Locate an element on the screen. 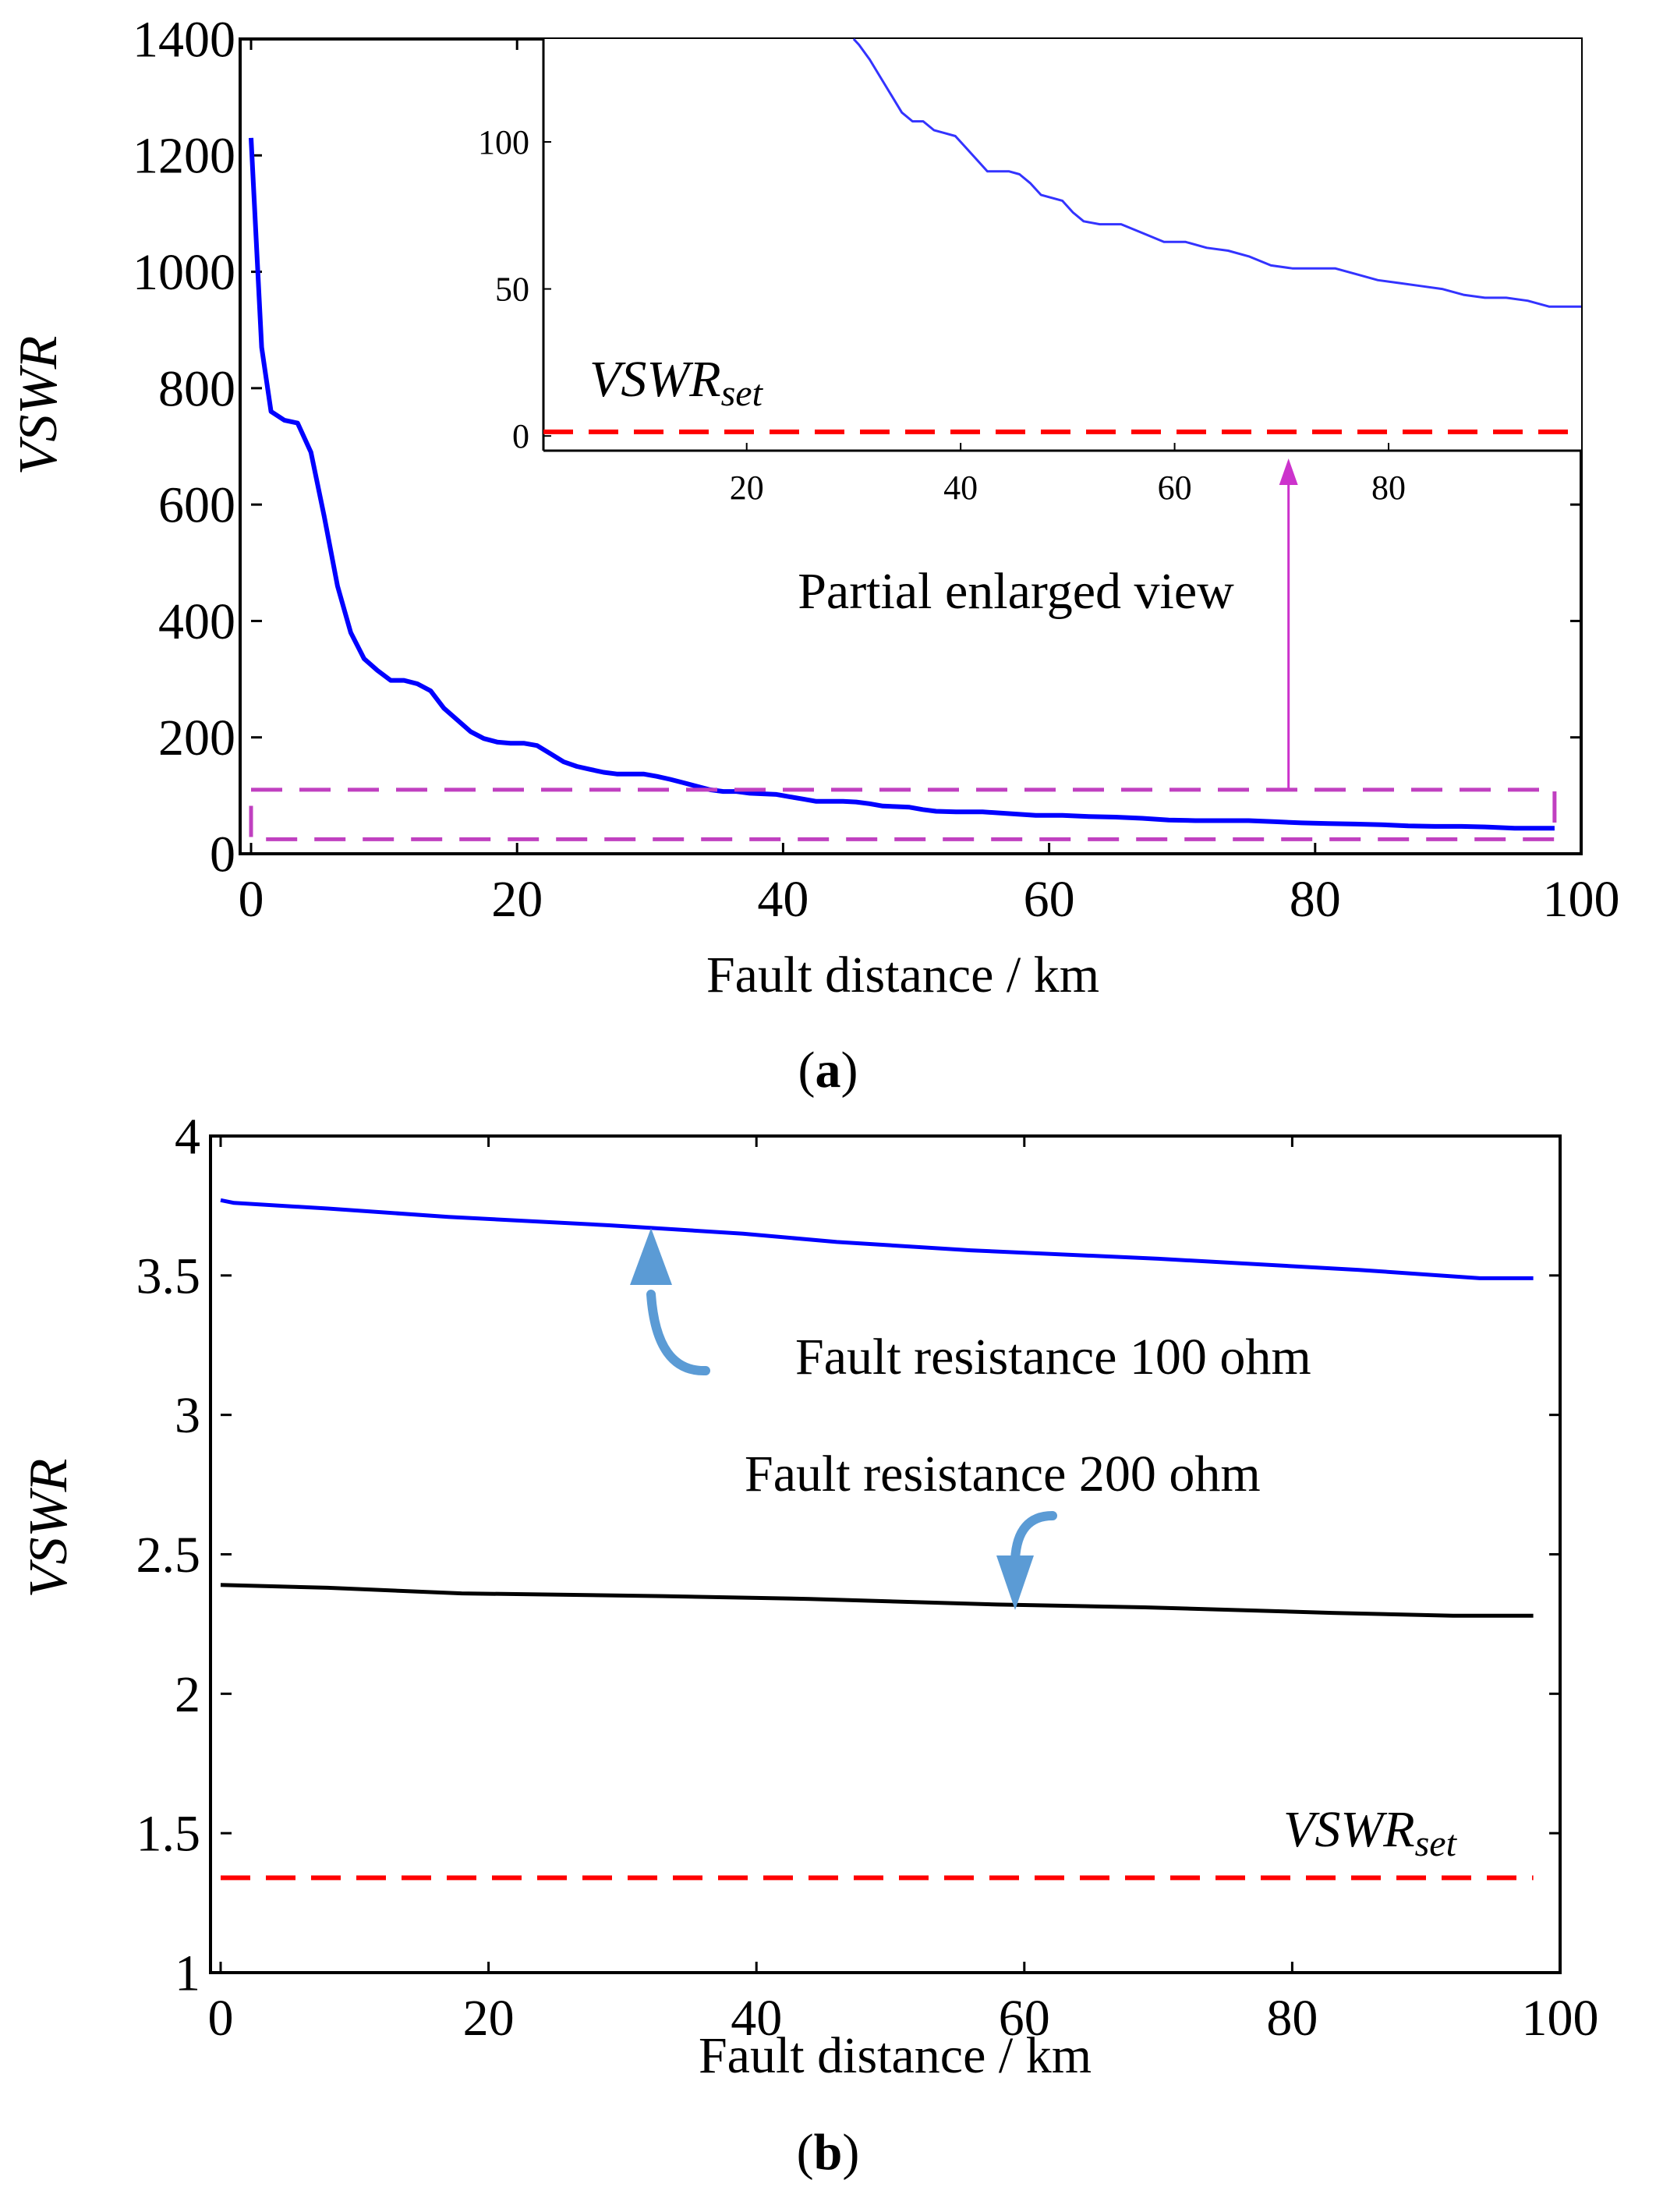 The image size is (1656, 2212). threshold-label-b-sub: set is located at coordinates (1436, 1844).